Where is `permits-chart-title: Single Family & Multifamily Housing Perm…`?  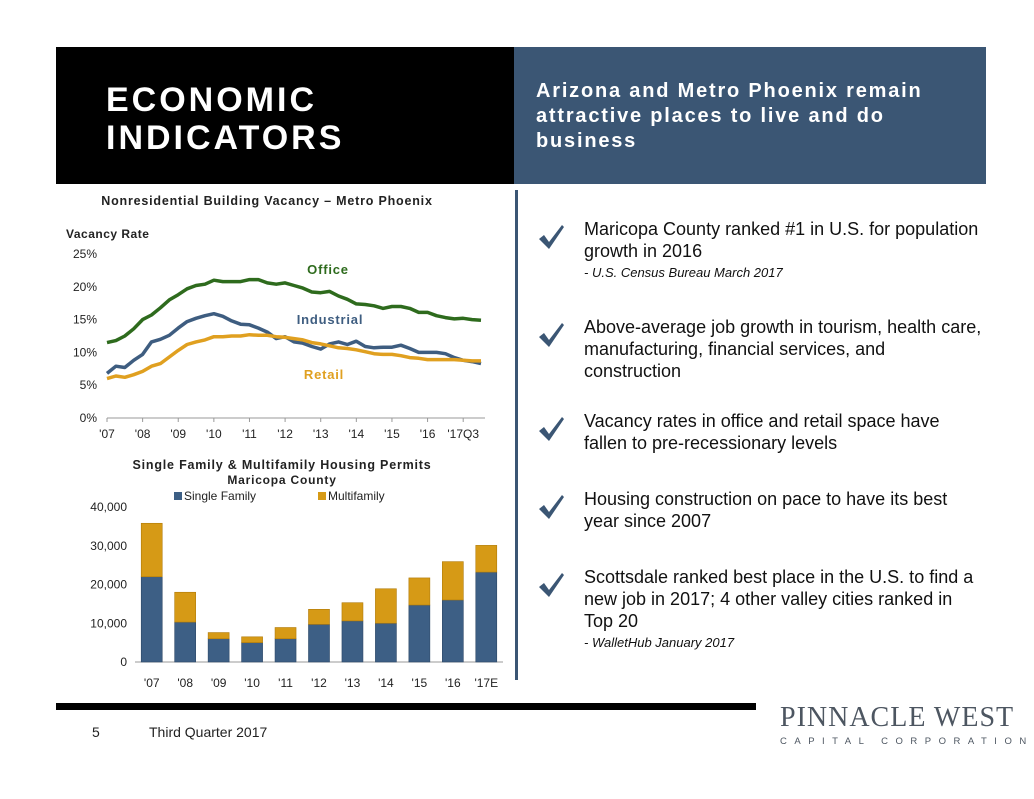
permits-chart-title: Single Family & Multifamily Housing Perm… is located at coordinates (281, 465).